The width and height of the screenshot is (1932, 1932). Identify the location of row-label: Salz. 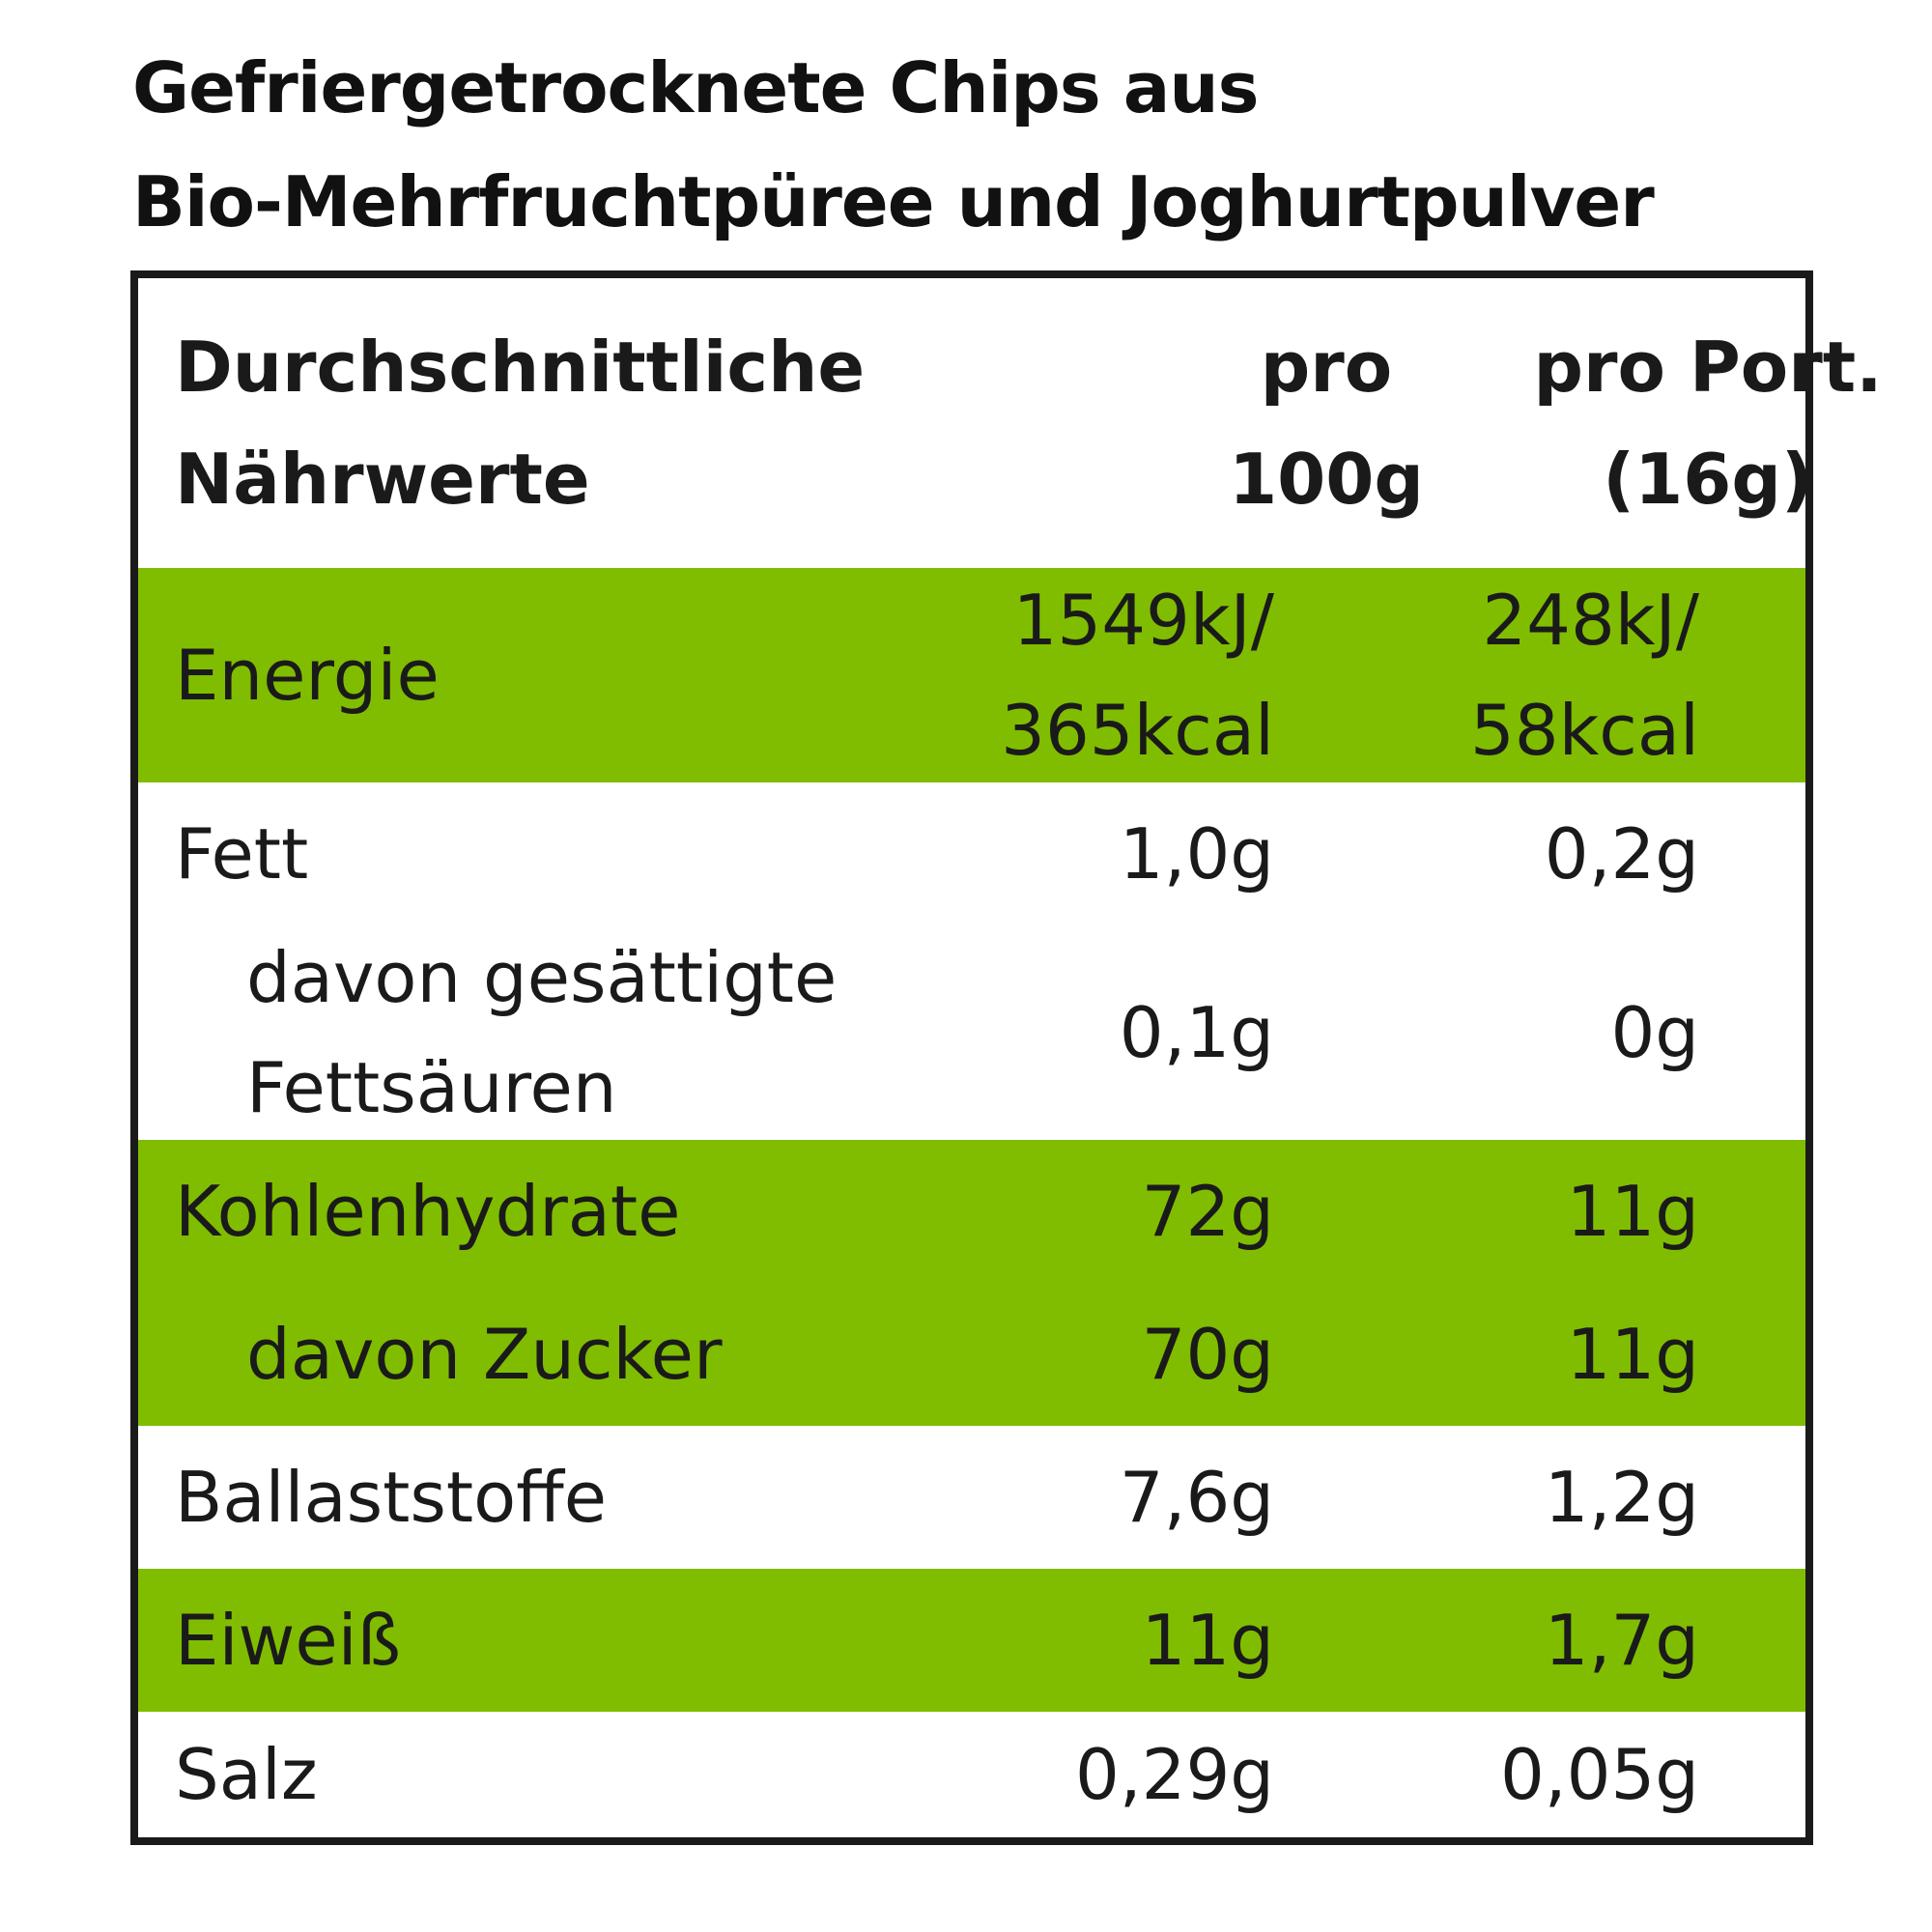
(246, 1774).